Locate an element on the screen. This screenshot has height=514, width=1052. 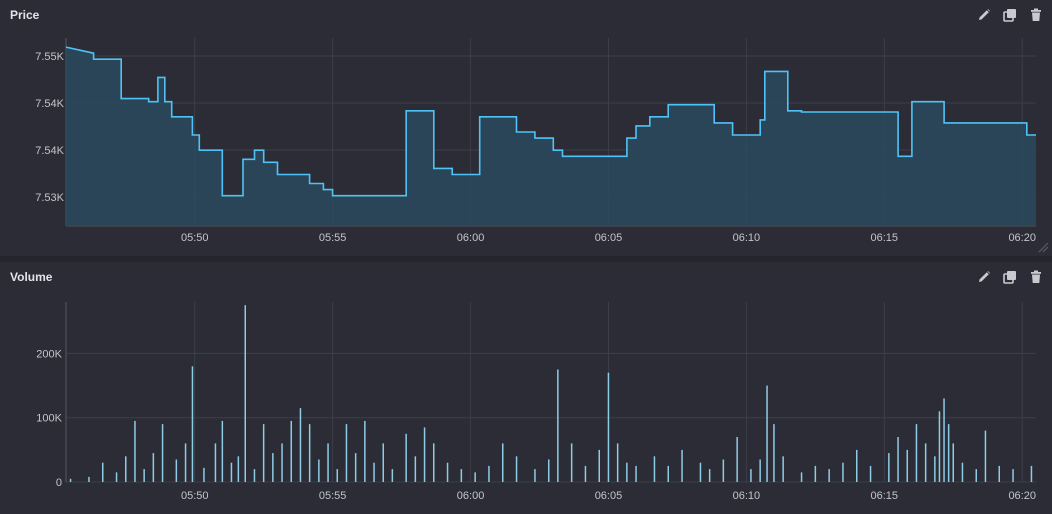
price-panel-tools is located at coordinates (1010, 15).